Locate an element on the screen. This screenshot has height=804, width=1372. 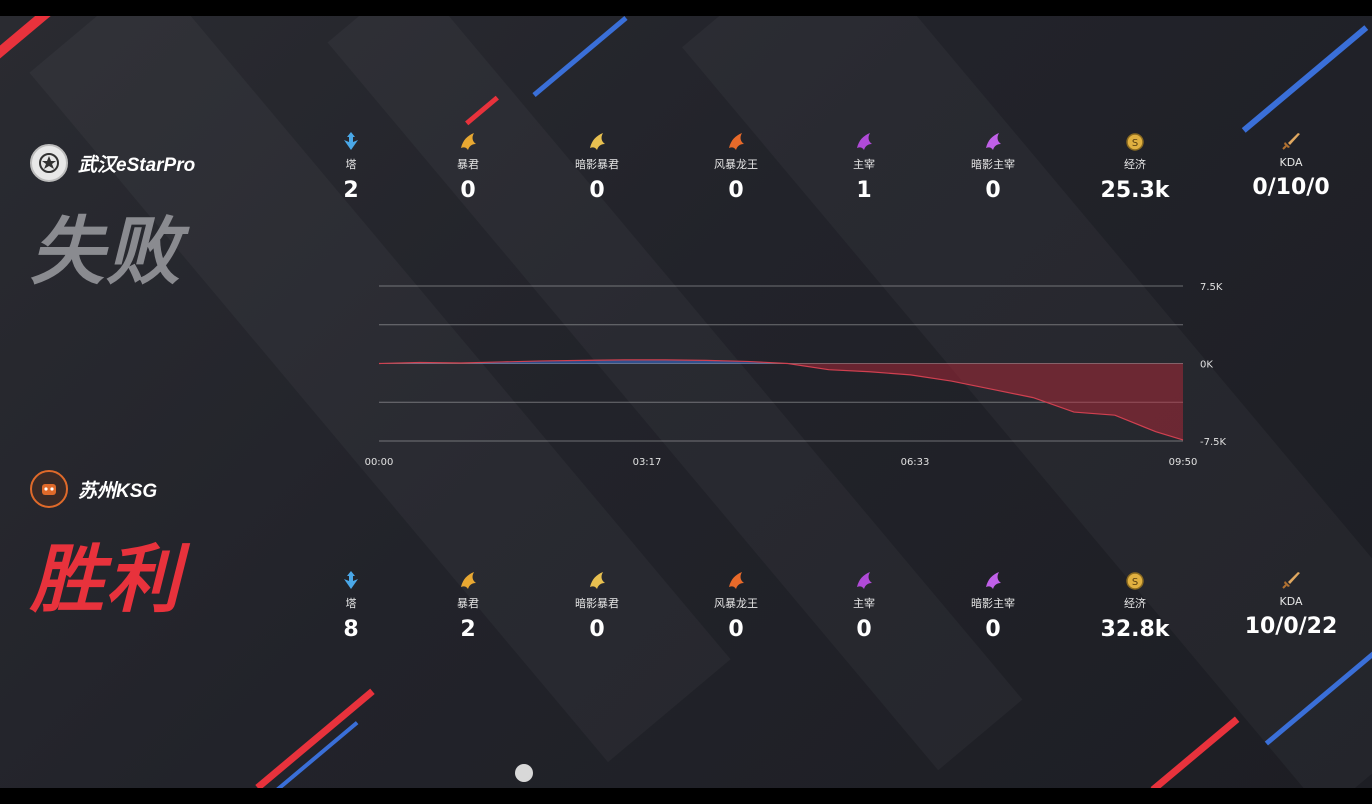
chart-y-tick-label: -7.5K is located at coordinates (1213, 442).